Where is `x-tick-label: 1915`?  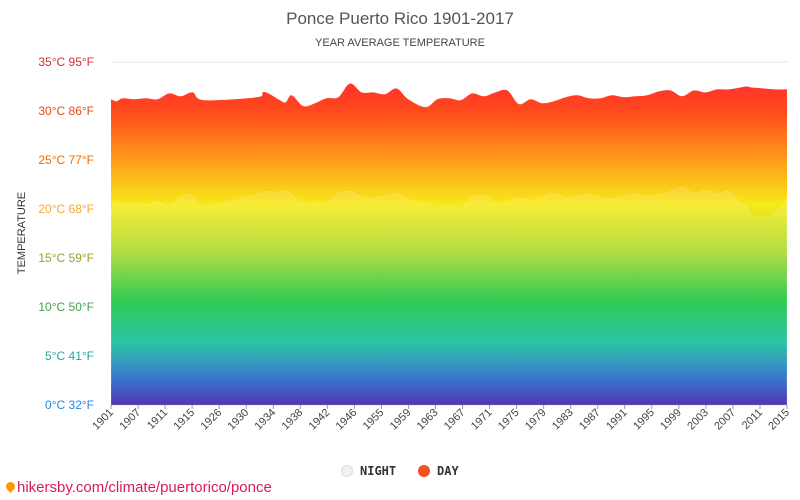 x-tick-label: 1915 is located at coordinates (184, 420).